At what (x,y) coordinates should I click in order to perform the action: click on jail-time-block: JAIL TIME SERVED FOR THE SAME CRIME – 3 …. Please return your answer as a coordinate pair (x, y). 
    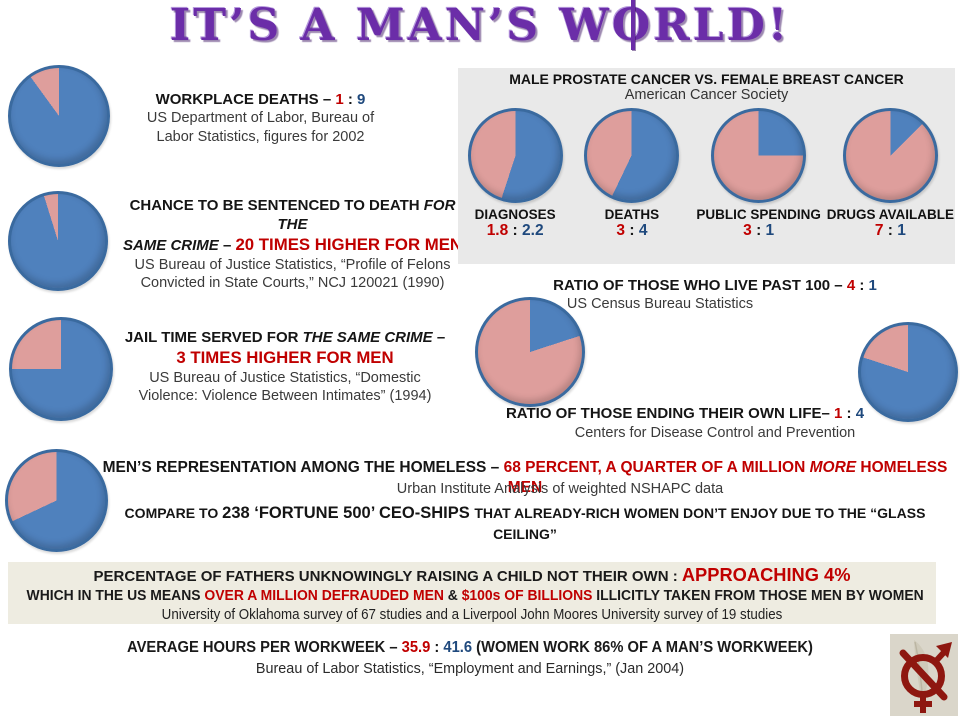
    Looking at the image, I should click on (285, 367).